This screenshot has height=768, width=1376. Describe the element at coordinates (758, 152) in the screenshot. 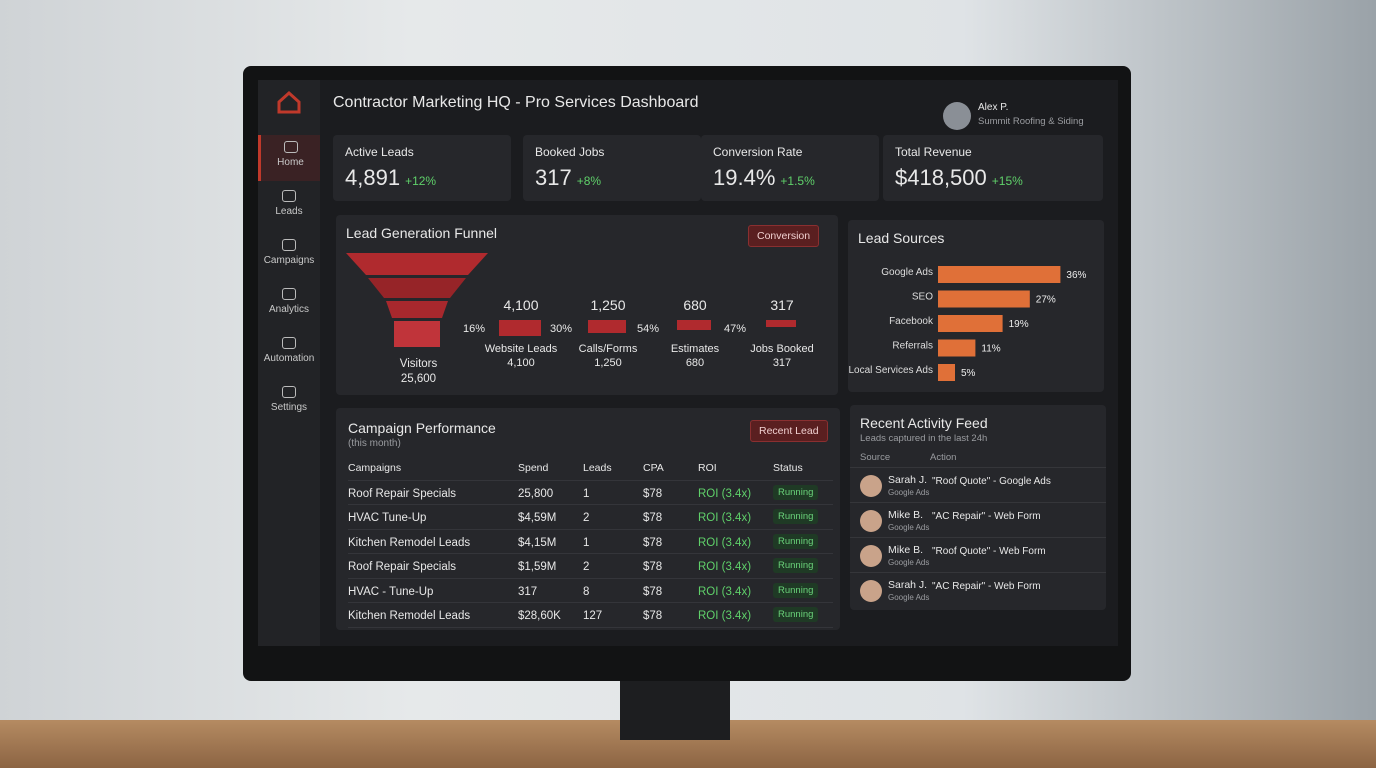

I see `kpi-label: Conversion Rate` at that location.